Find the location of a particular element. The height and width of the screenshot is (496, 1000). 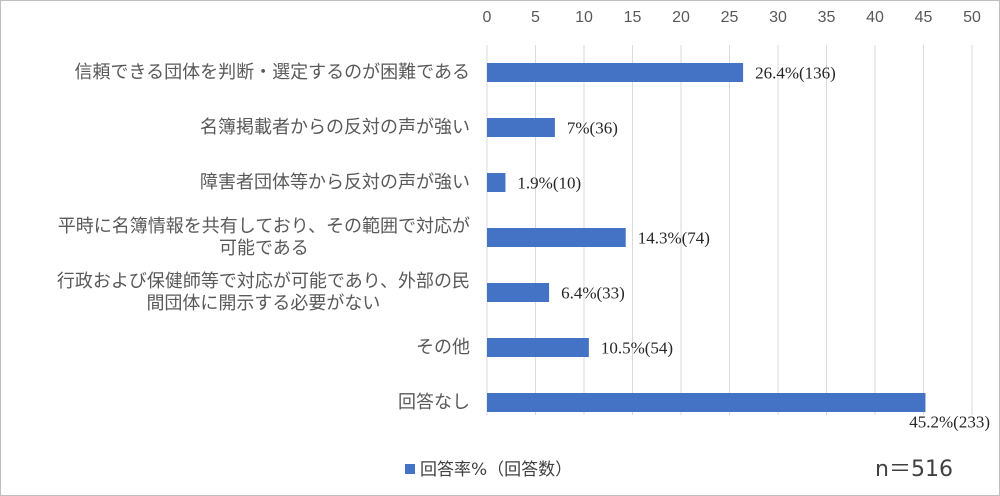

x-tick-label: 35 is located at coordinates (827, 17).